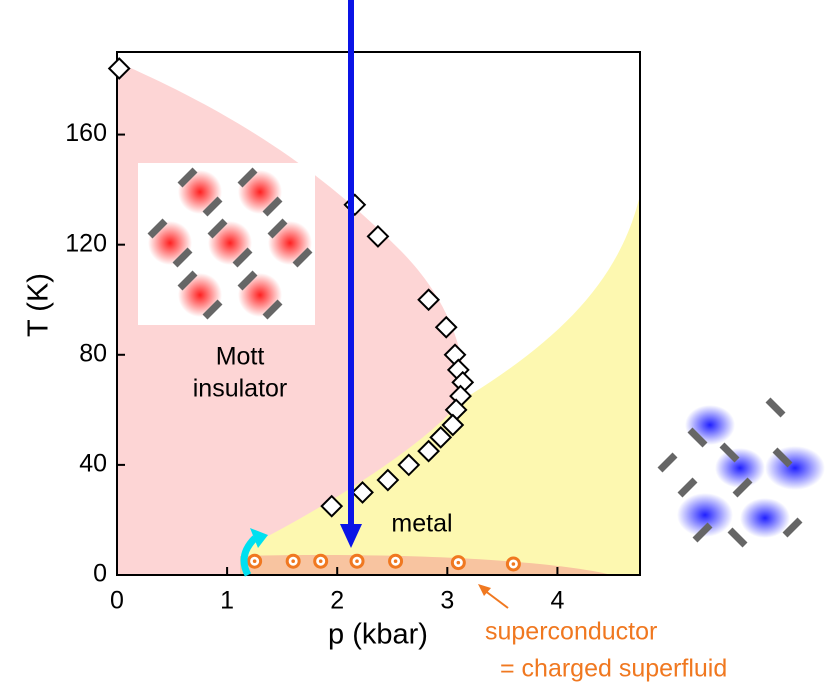 The width and height of the screenshot is (833, 691). Describe the element at coordinates (39, 305) in the screenshot. I see `y-axis-label: T (K)` at that location.